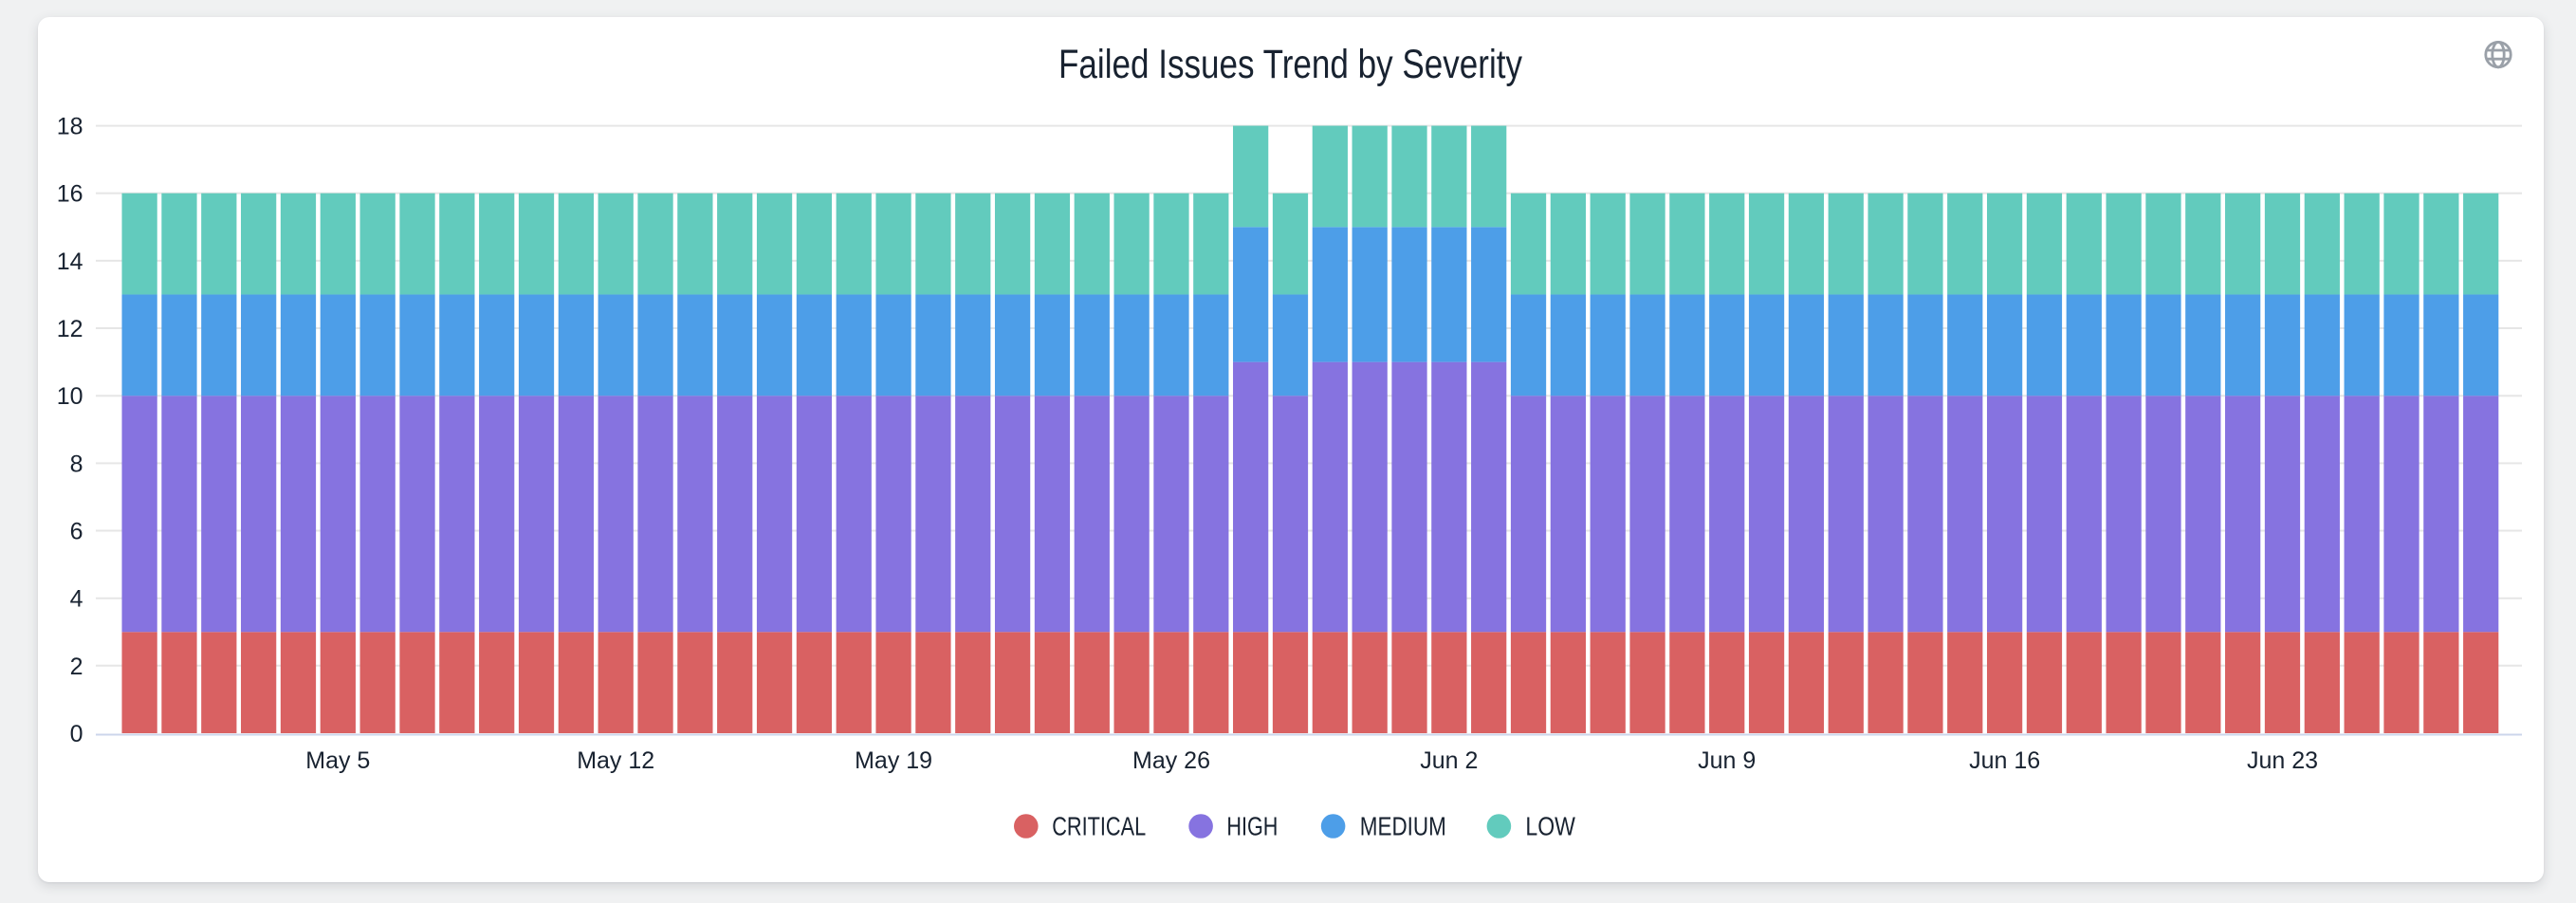 Image resolution: width=2576 pixels, height=903 pixels. What do you see at coordinates (615, 760) in the screenshot?
I see `svg-text: May 12` at bounding box center [615, 760].